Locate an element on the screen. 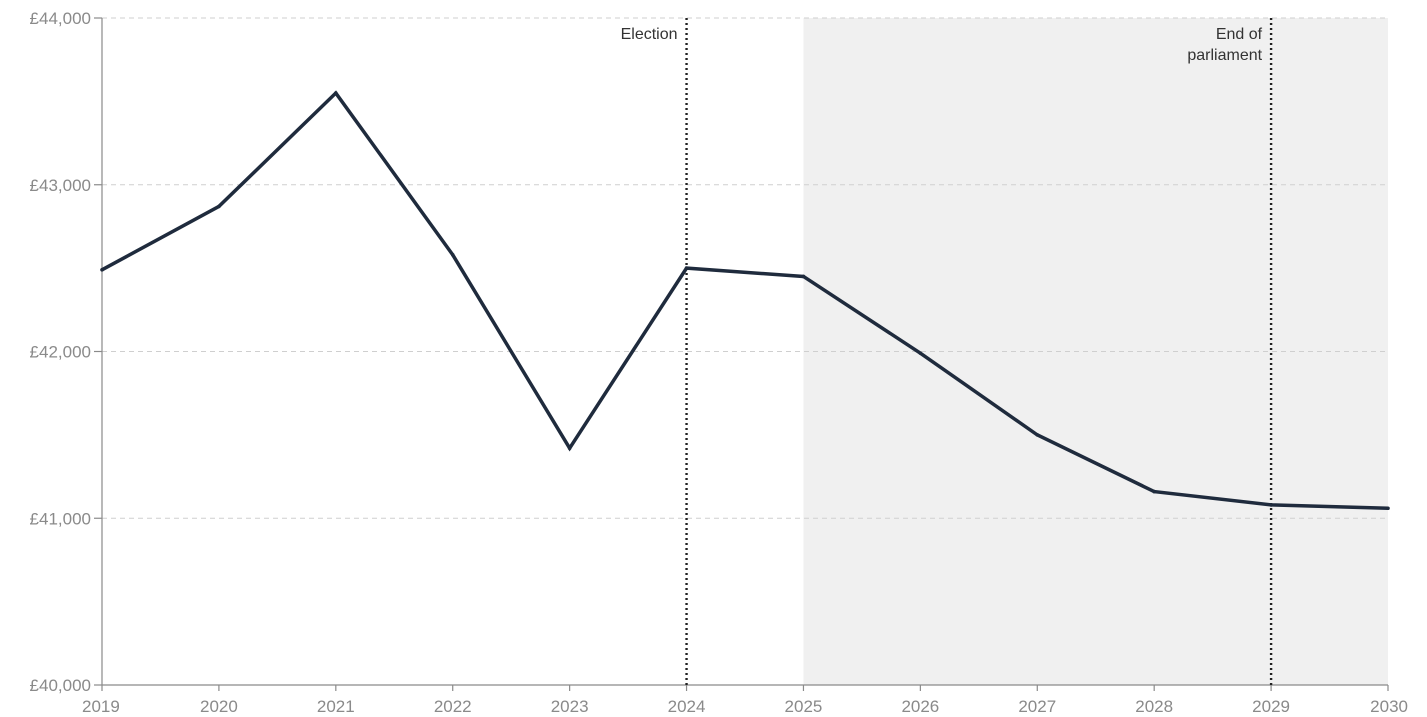 This screenshot has width=1427, height=717. x-tick-label: 2020 is located at coordinates (219, 706).